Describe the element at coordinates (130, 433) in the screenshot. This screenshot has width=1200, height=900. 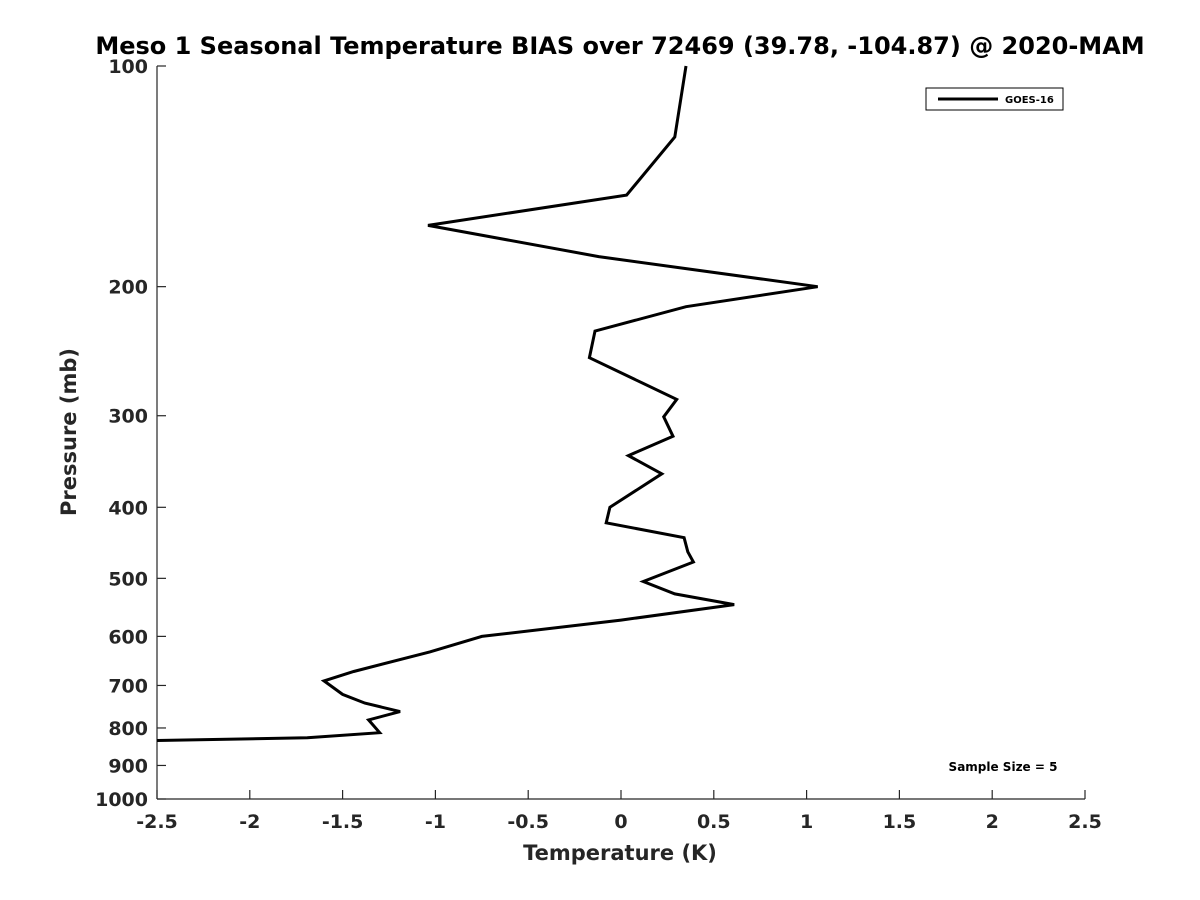
I see `y-axis-ticks: 100 200 300 400 500 600 700 800 900 1000` at that location.